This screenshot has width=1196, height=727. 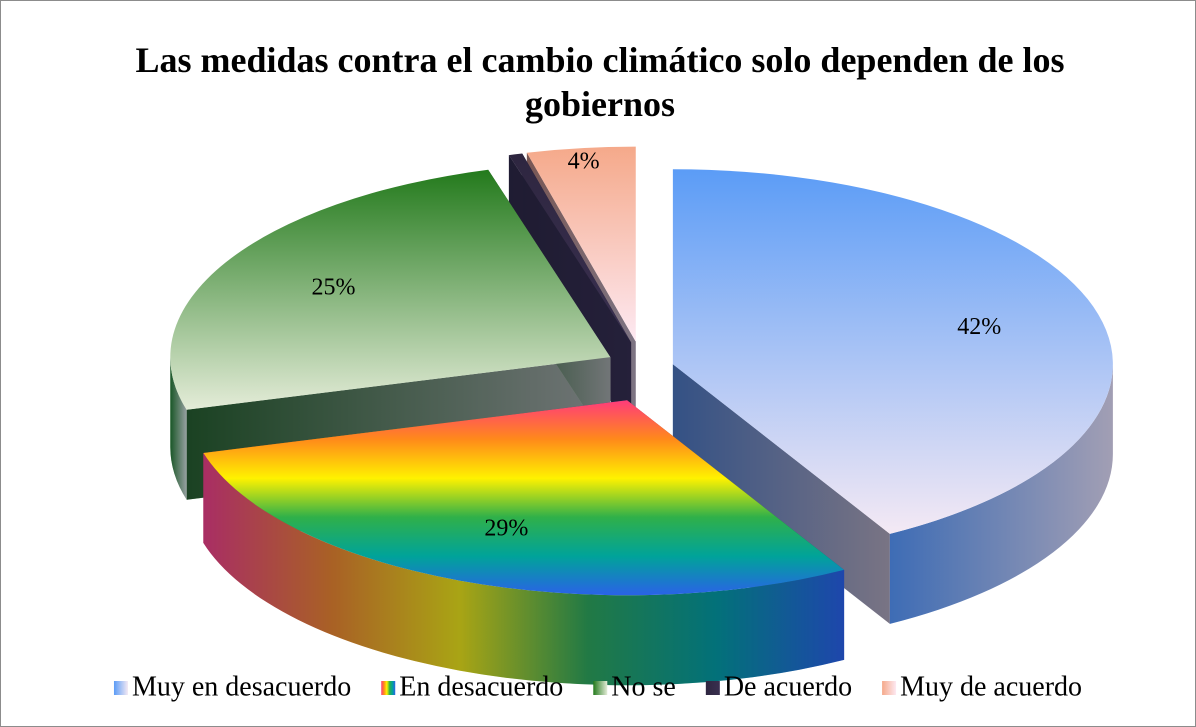 What do you see at coordinates (506, 529) in the screenshot?
I see `data-label: 29%` at bounding box center [506, 529].